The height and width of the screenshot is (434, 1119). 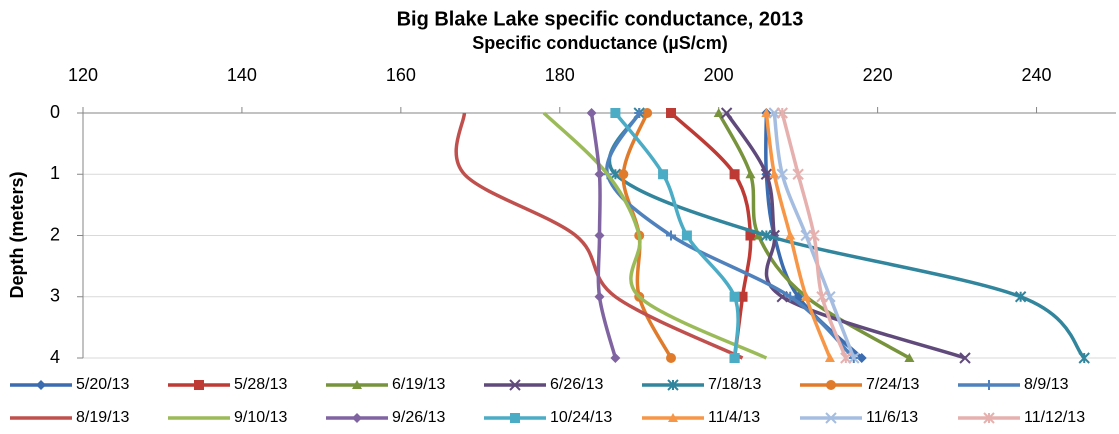 What do you see at coordinates (102, 417) in the screenshot?
I see `legend-label: 8/19/13` at bounding box center [102, 417].